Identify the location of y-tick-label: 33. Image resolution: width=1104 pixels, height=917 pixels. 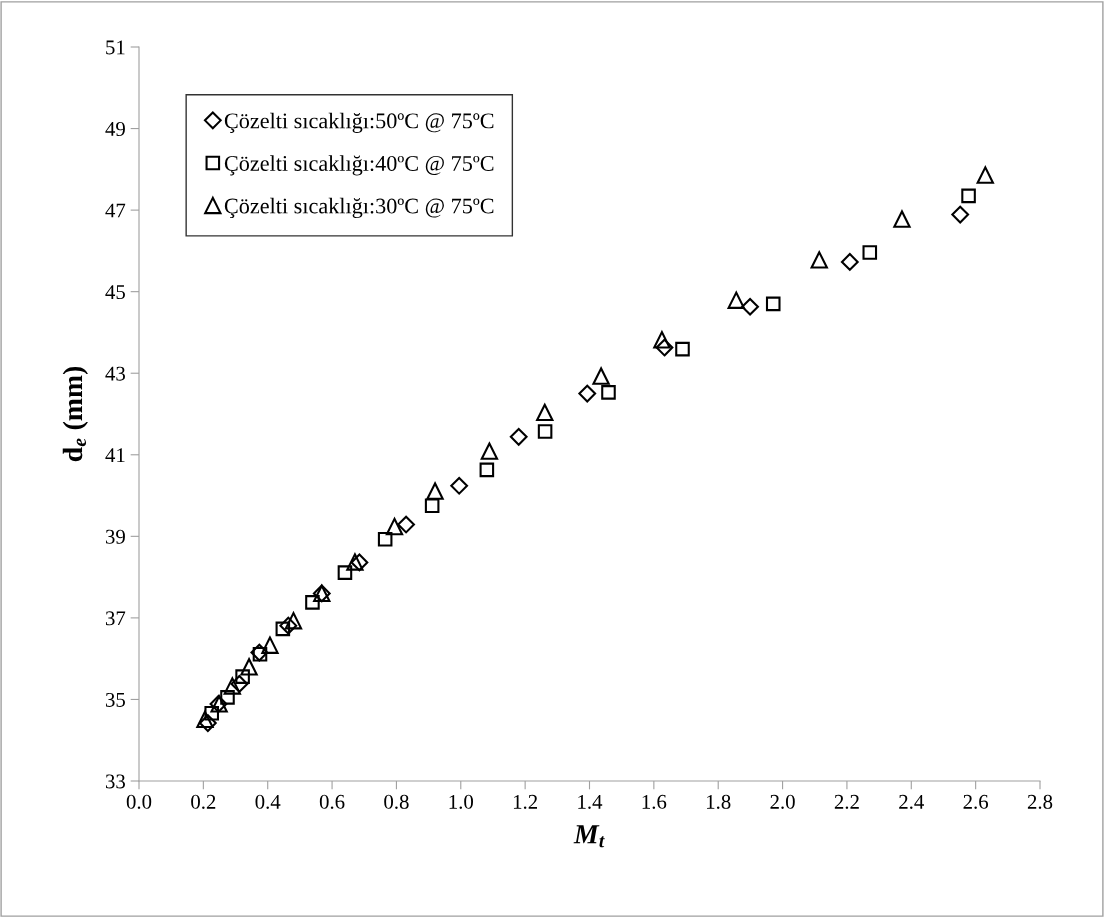
(115, 781).